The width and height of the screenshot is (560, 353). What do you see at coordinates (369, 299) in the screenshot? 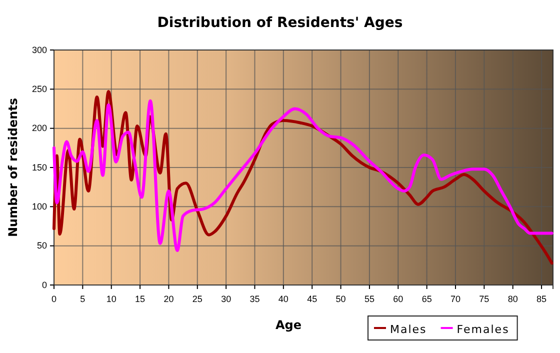
I see `x-tick-label: 55` at bounding box center [369, 299].